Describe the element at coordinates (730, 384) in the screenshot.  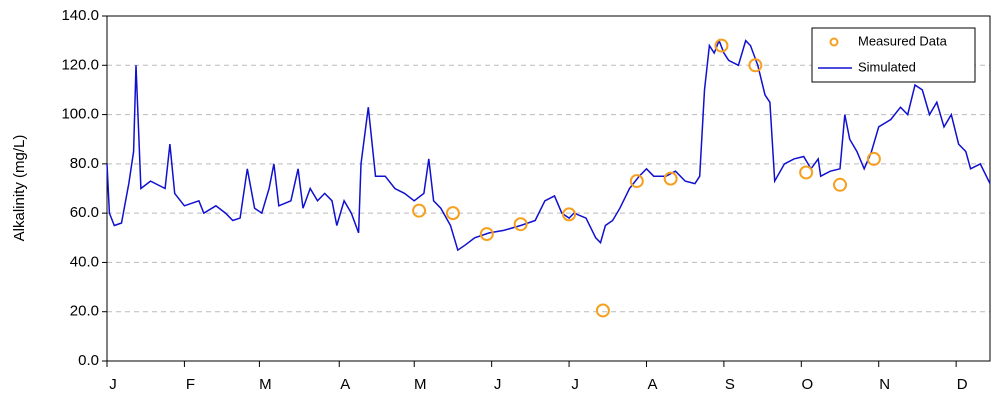
I see `x-tick-label: S` at that location.